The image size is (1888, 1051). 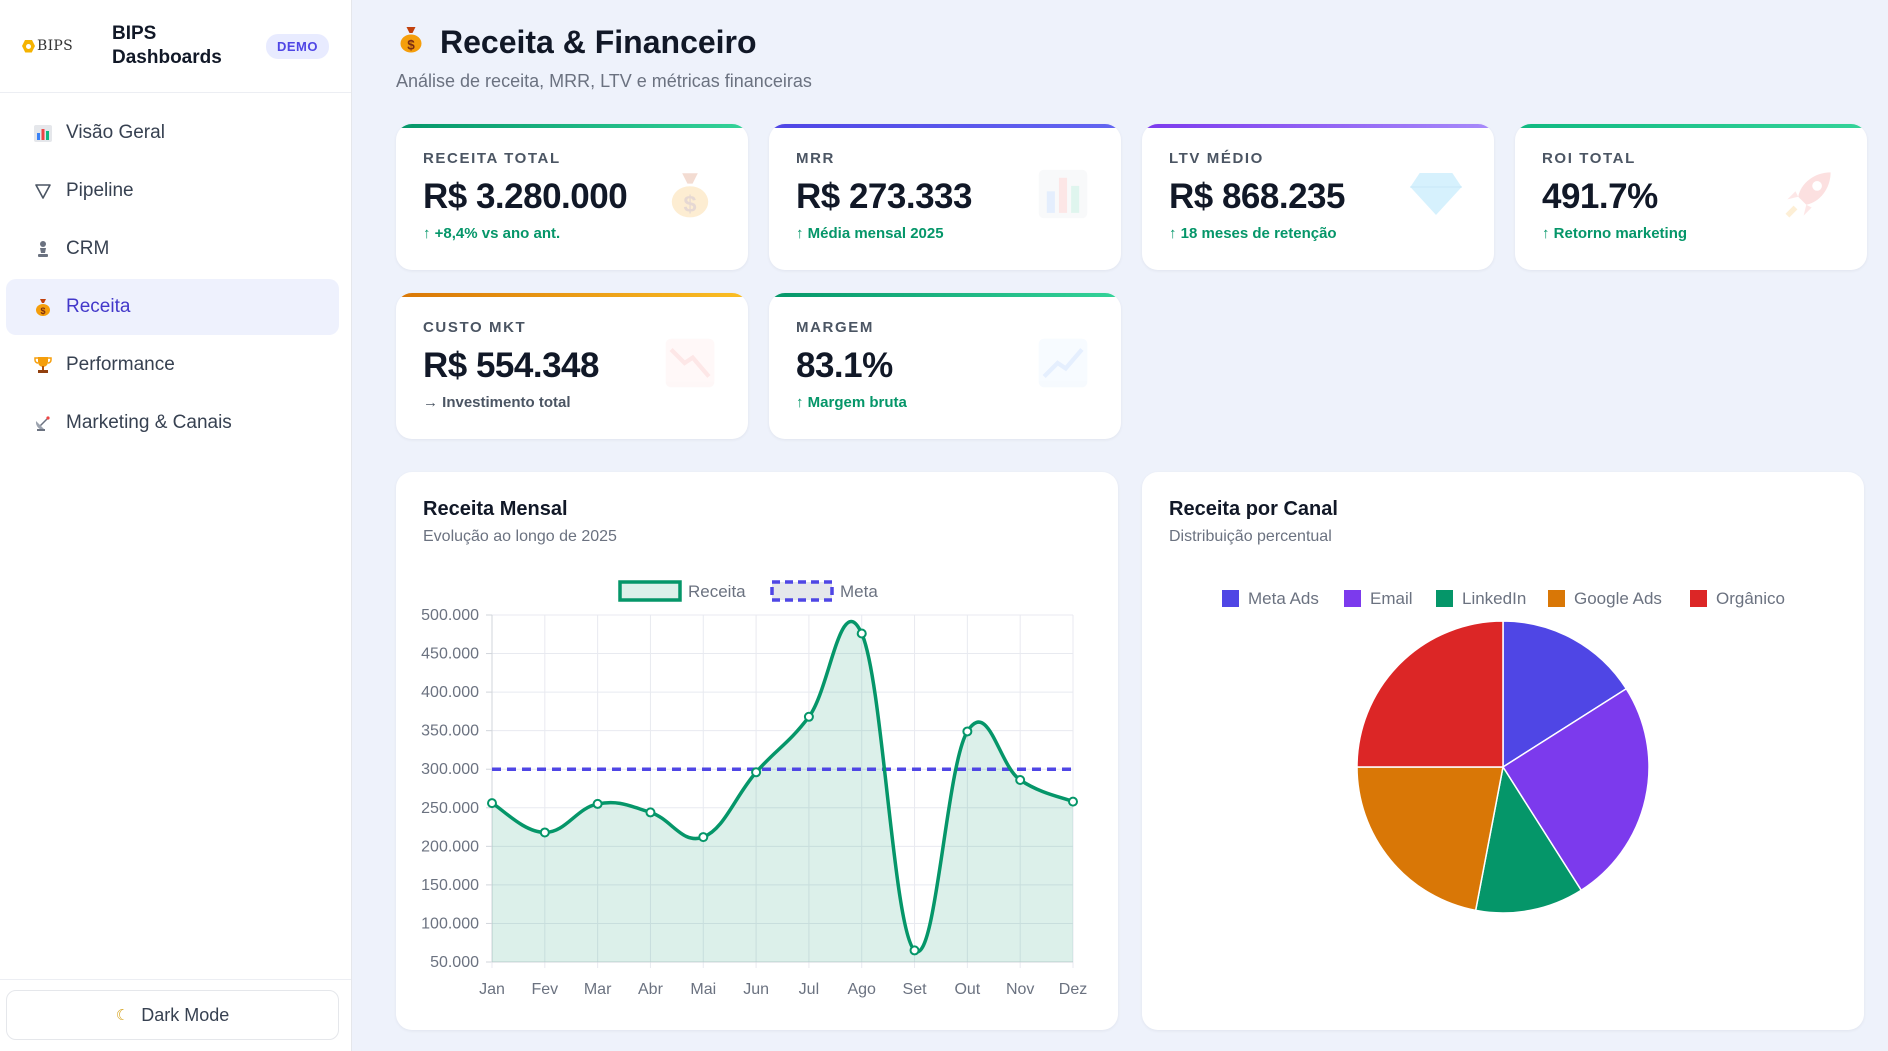 What do you see at coordinates (172, 249) in the screenshot?
I see `sidebar-item-crm: CRM` at bounding box center [172, 249].